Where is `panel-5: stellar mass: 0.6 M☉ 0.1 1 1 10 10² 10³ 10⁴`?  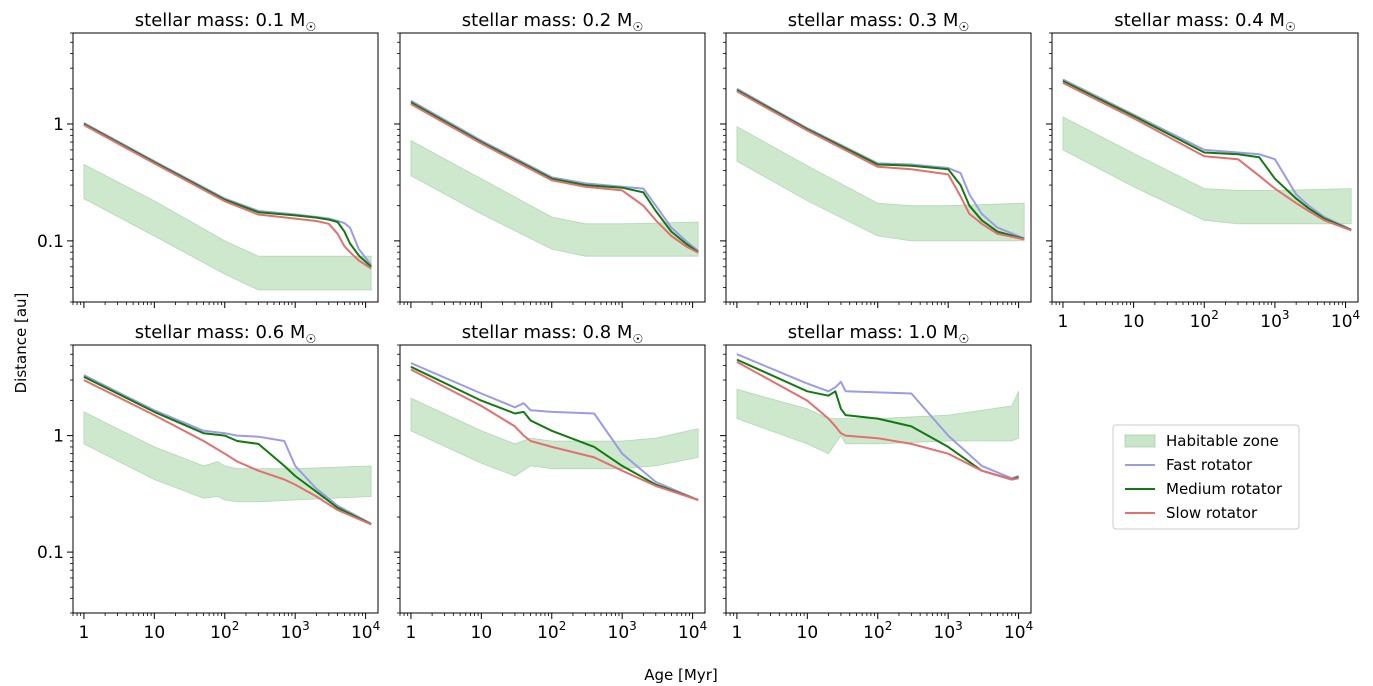 panel-5: stellar mass: 0.6 M☉ 0.1 1 1 10 10² 10³ 10⁴ is located at coordinates (208, 482).